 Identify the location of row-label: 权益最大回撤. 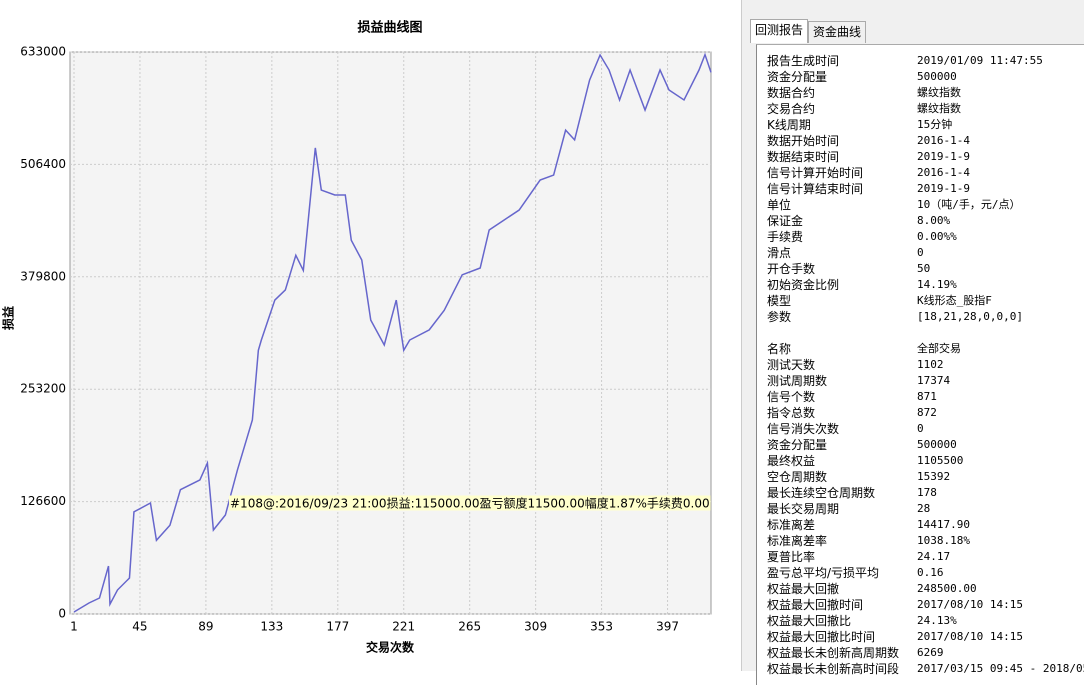
(803, 589).